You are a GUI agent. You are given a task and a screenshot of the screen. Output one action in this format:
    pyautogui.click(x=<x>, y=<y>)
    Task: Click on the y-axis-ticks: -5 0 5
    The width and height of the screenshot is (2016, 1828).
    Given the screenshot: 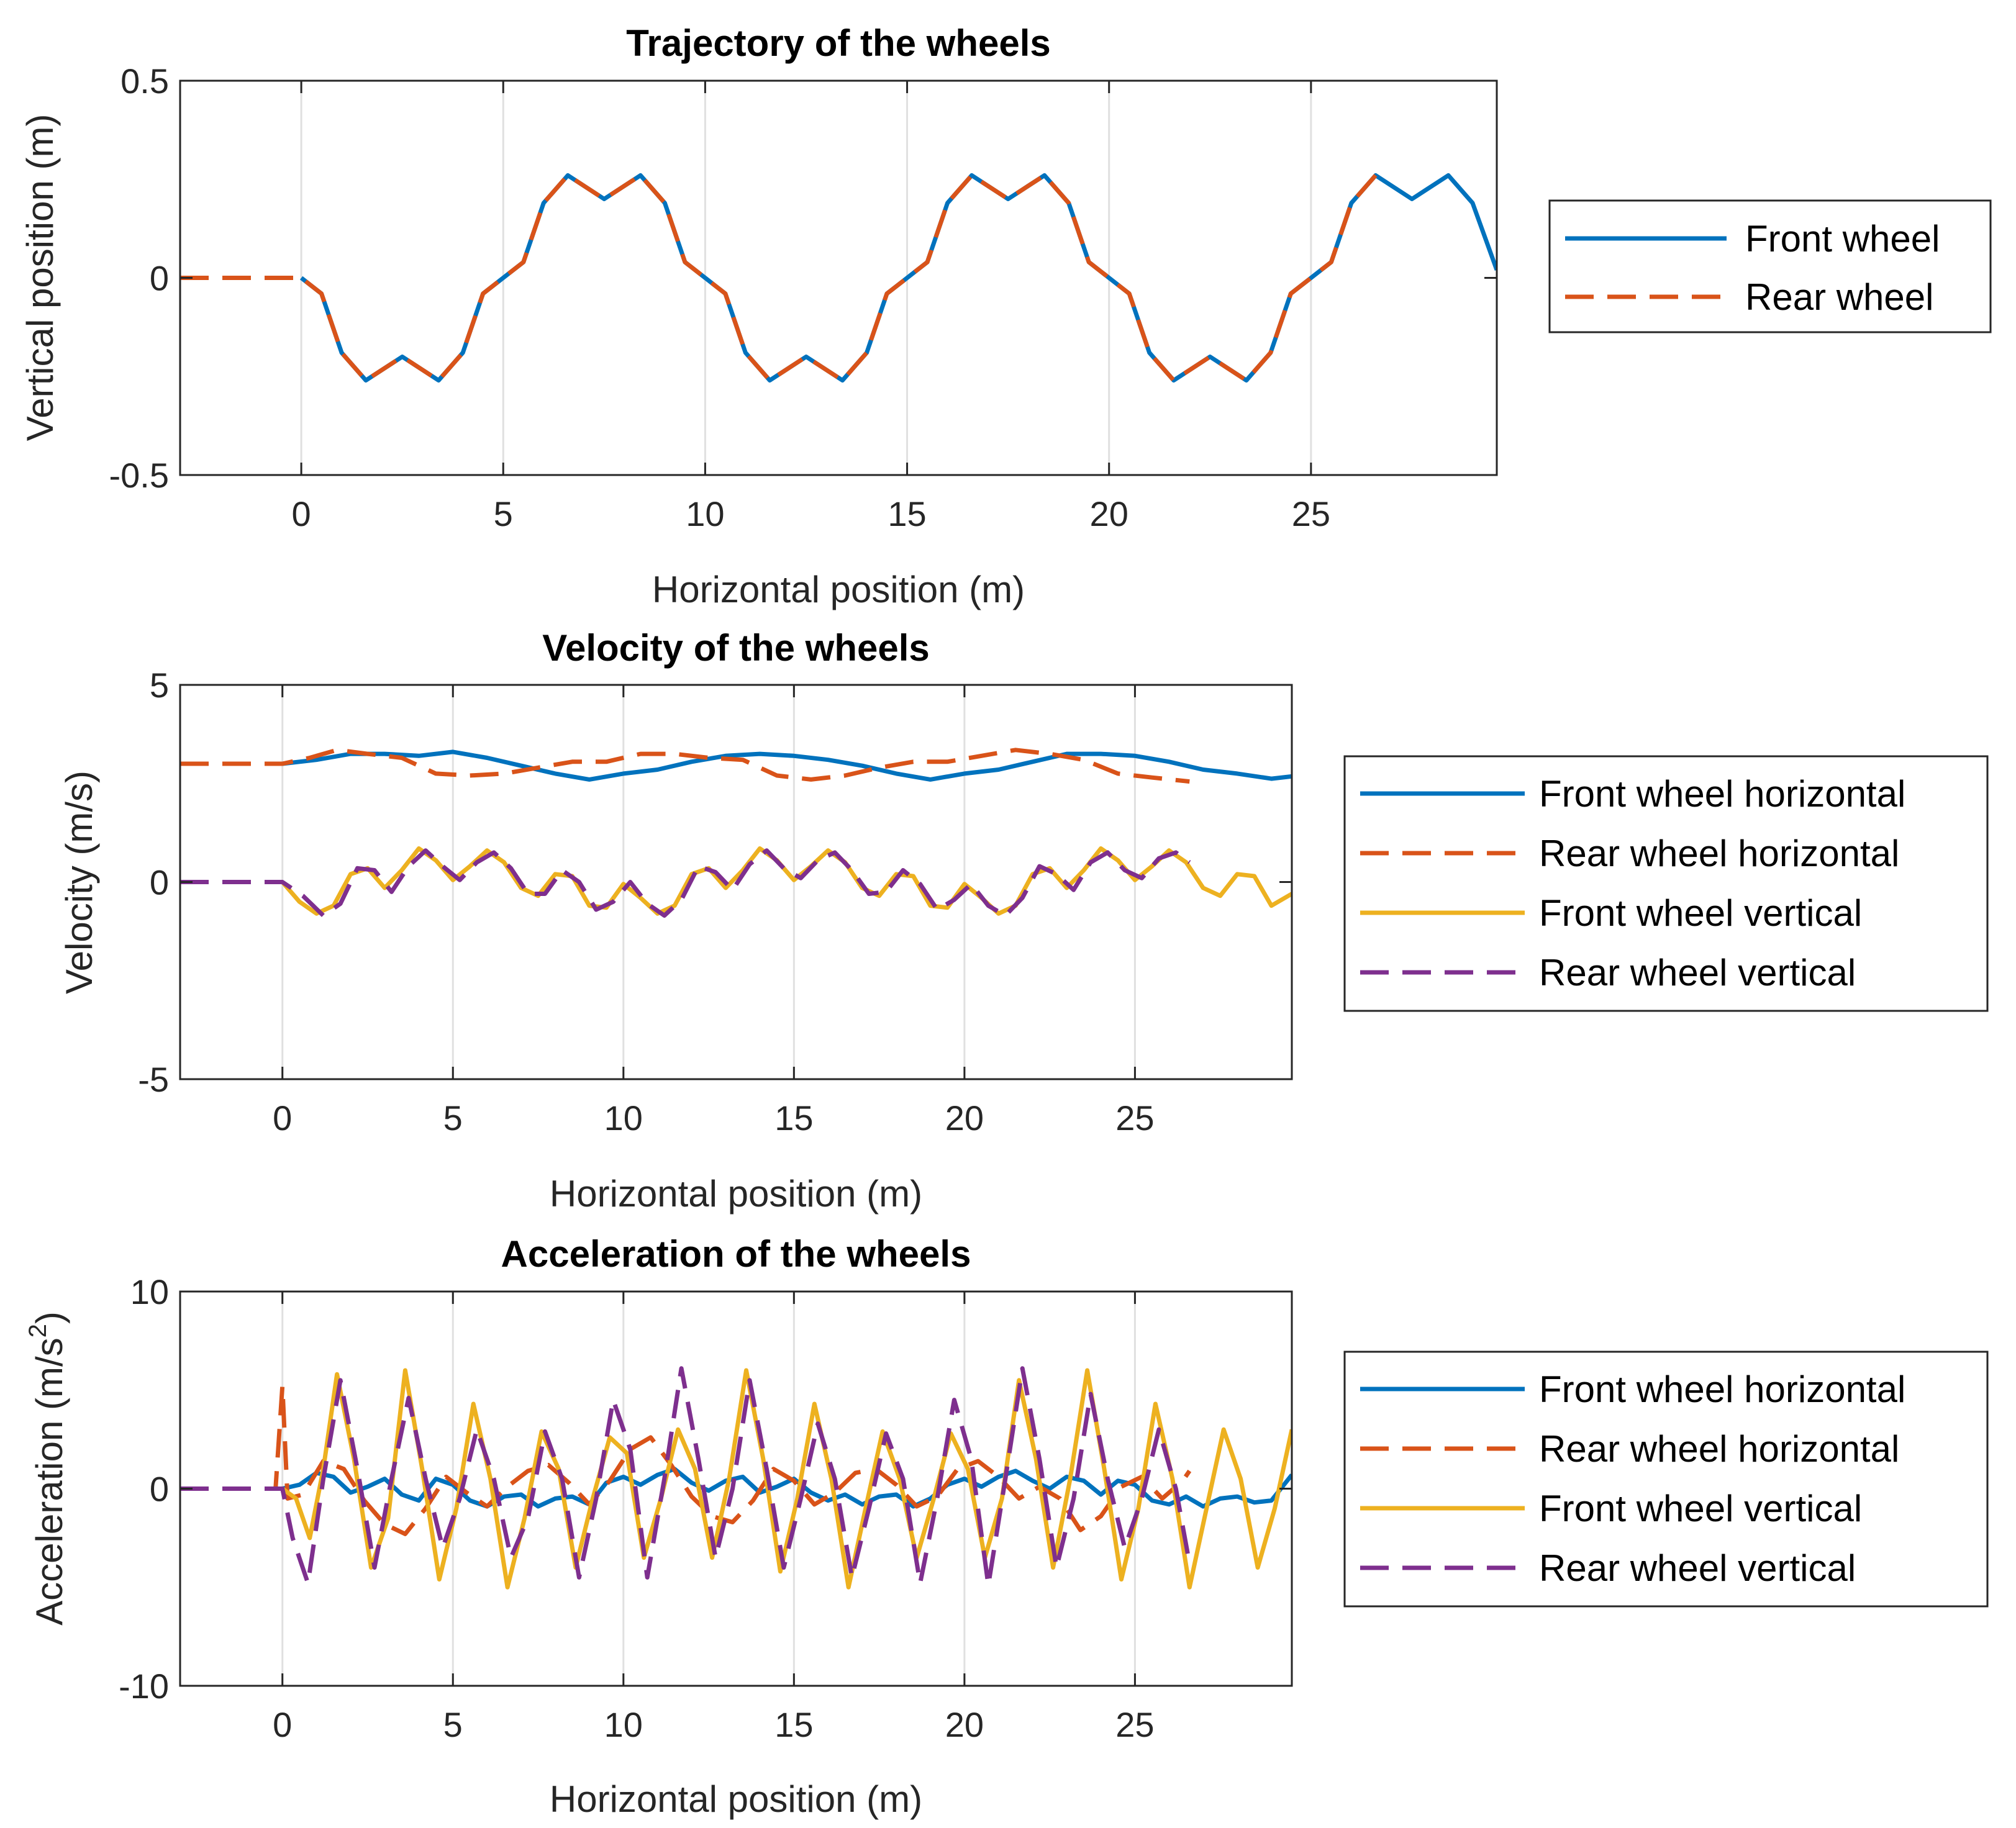 What is the action you would take?
    pyautogui.click(x=715, y=883)
    